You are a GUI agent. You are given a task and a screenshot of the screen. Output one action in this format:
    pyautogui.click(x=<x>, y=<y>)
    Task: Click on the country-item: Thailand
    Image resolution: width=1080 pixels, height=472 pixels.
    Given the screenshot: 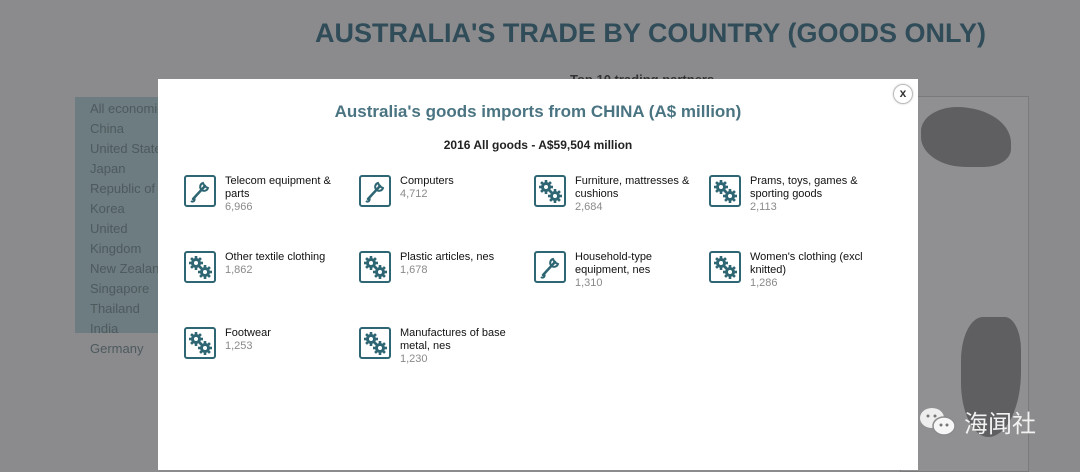 What is the action you would take?
    pyautogui.click(x=115, y=308)
    